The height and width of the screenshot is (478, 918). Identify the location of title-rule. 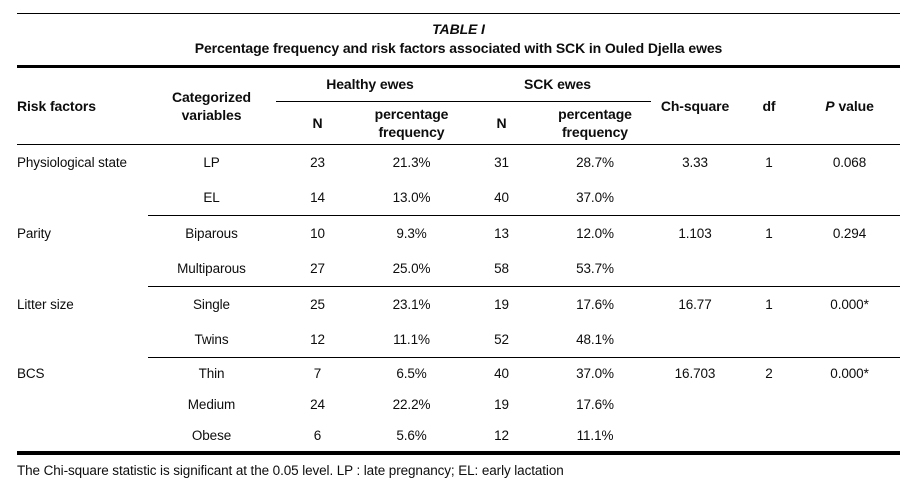
(458, 66).